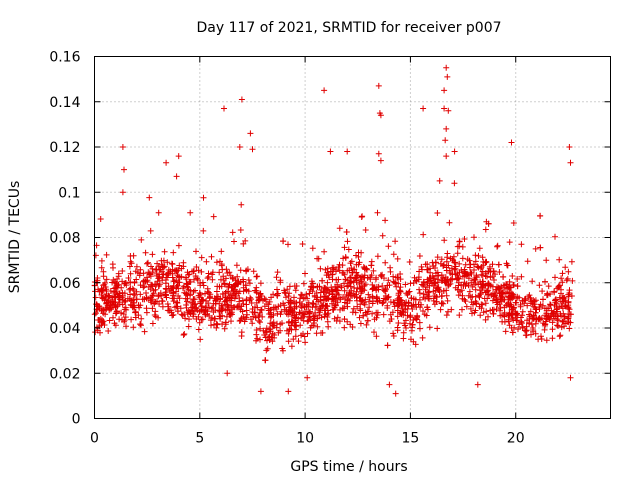 This screenshot has width=640, height=480. I want to click on x-tick-label: 10, so click(305, 439).